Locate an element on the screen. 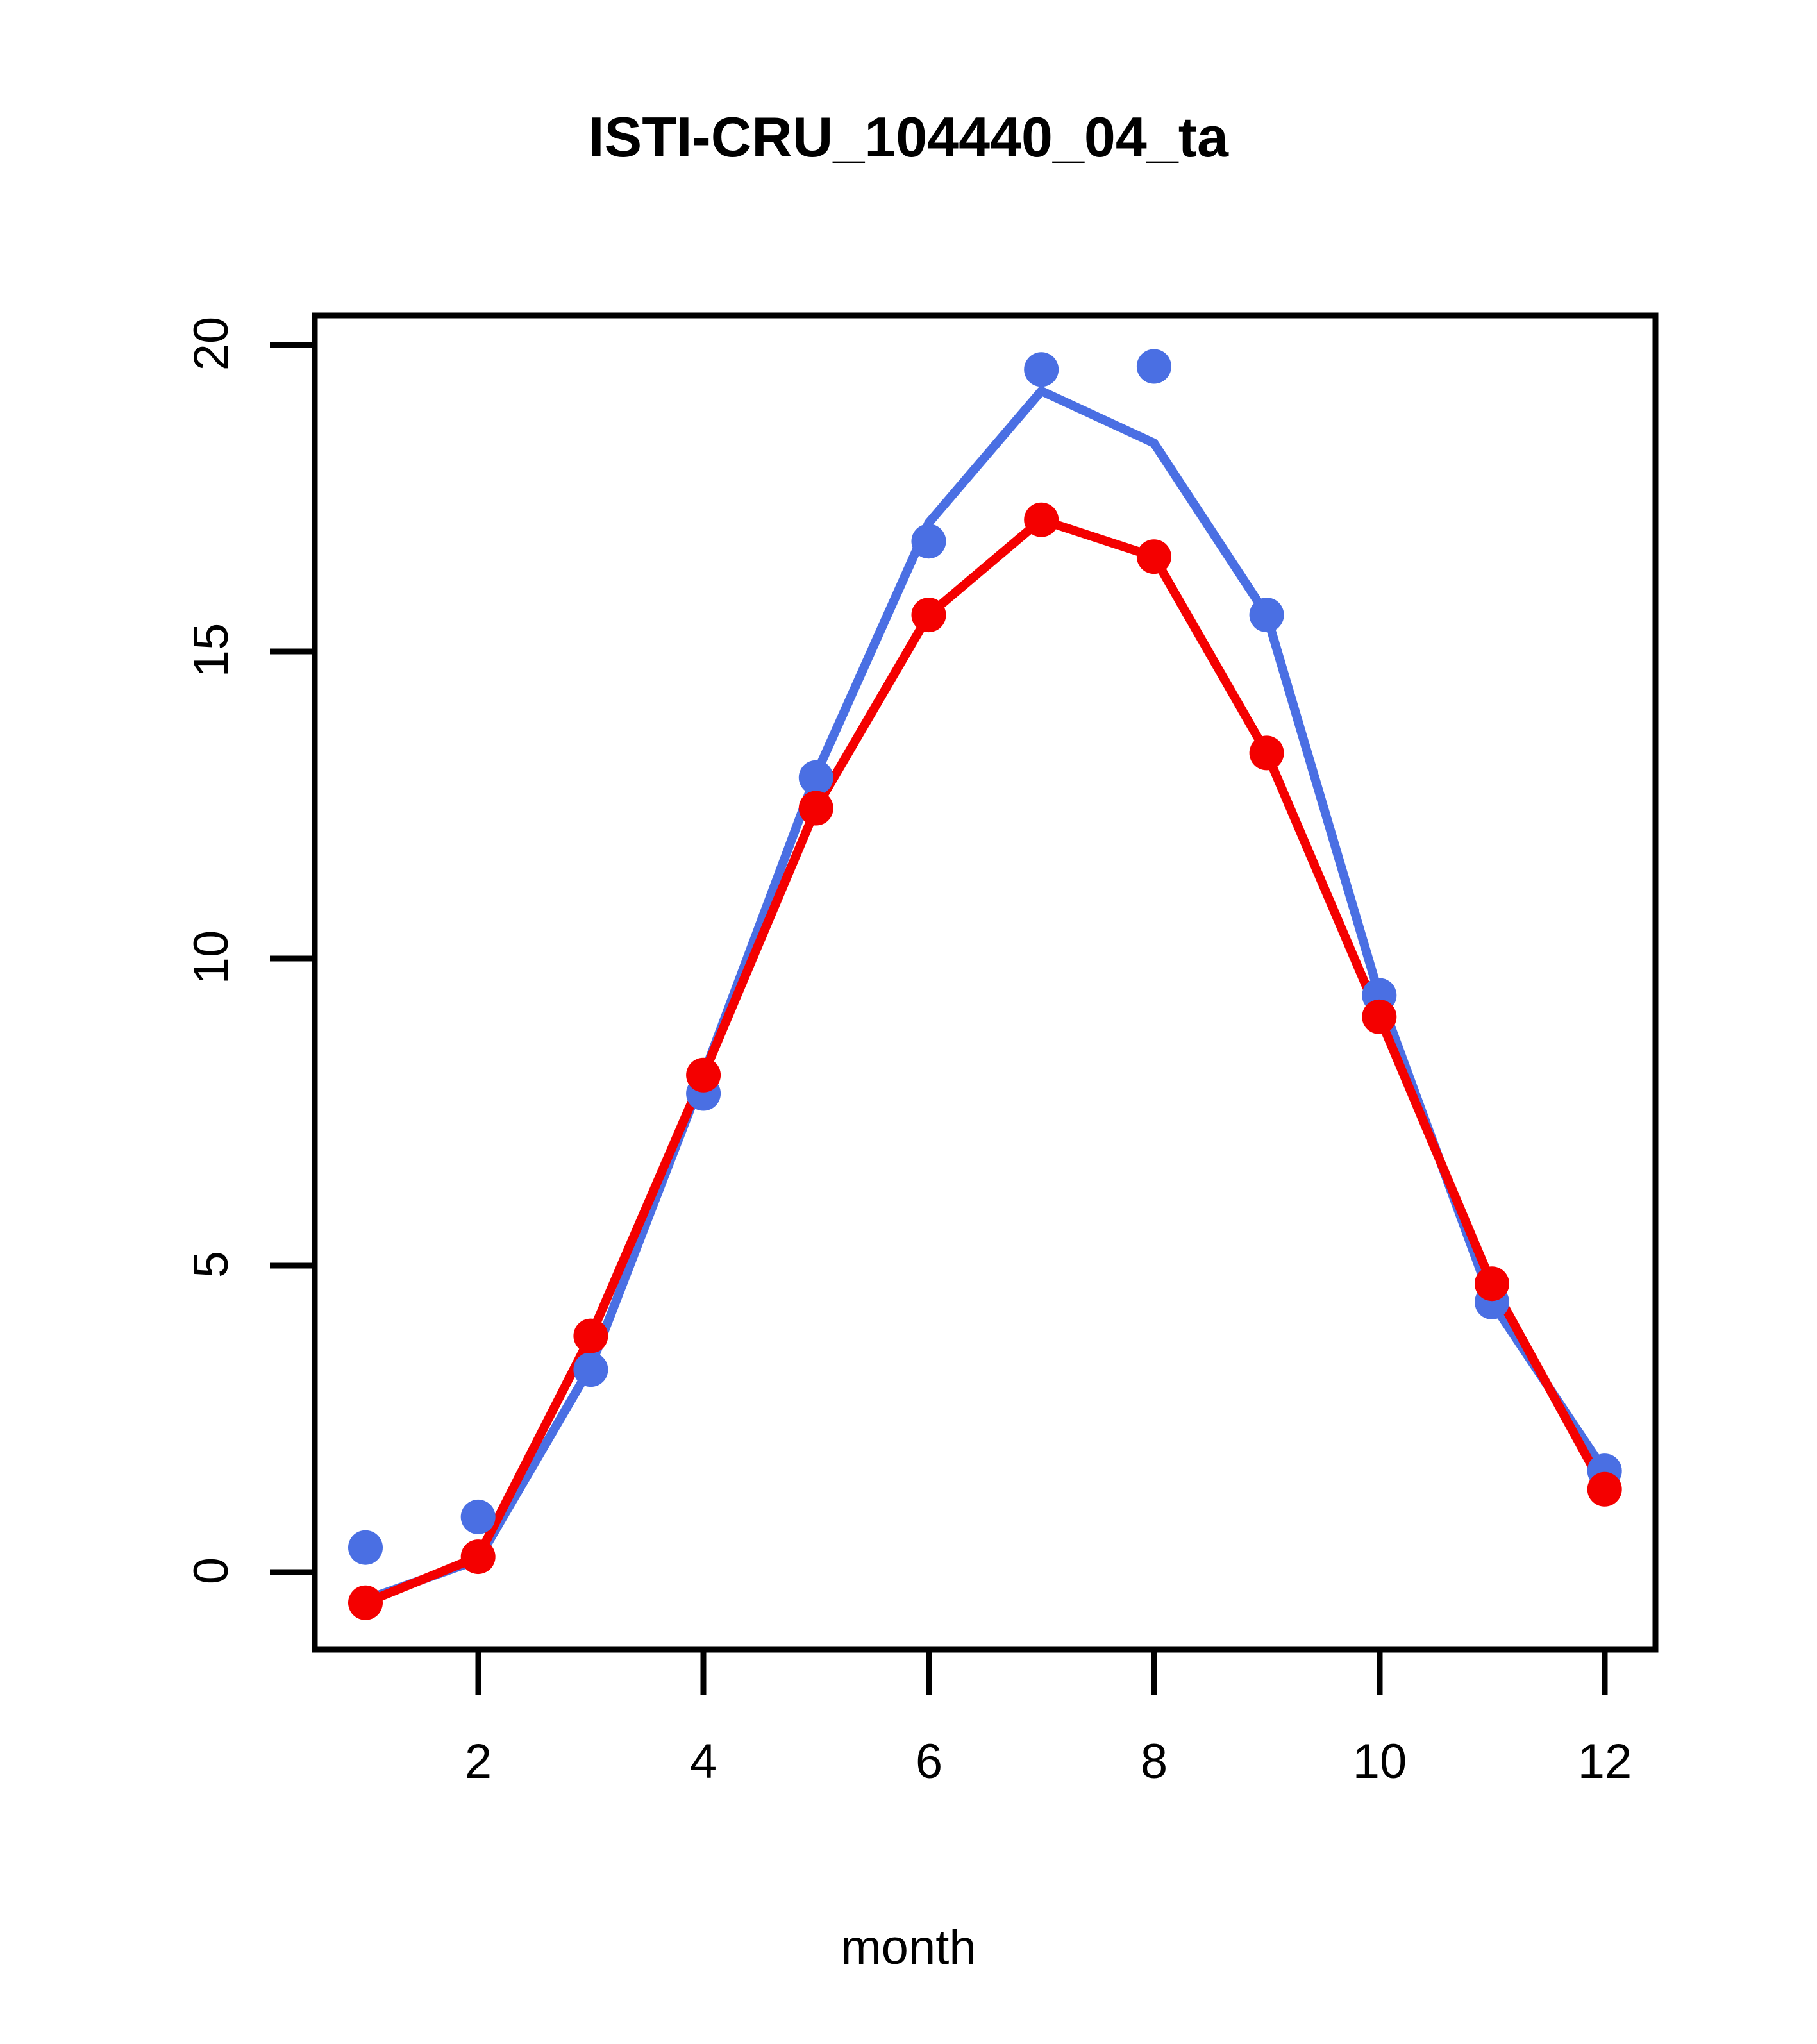 The height and width of the screenshot is (2044, 1817). y-tick-label-10: 10 is located at coordinates (212, 957).